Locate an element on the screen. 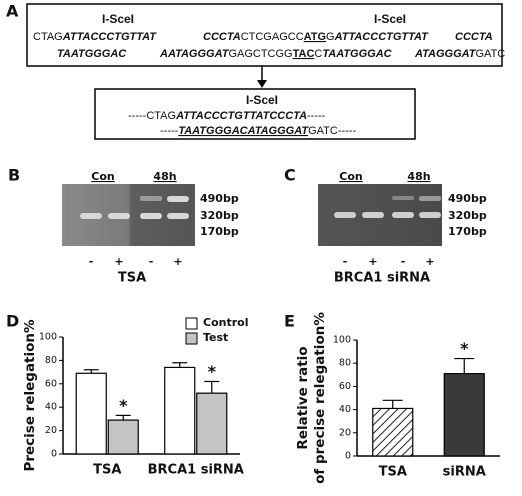 The height and width of the screenshot is (496, 522). seq-run: C is located at coordinates (318, 54).